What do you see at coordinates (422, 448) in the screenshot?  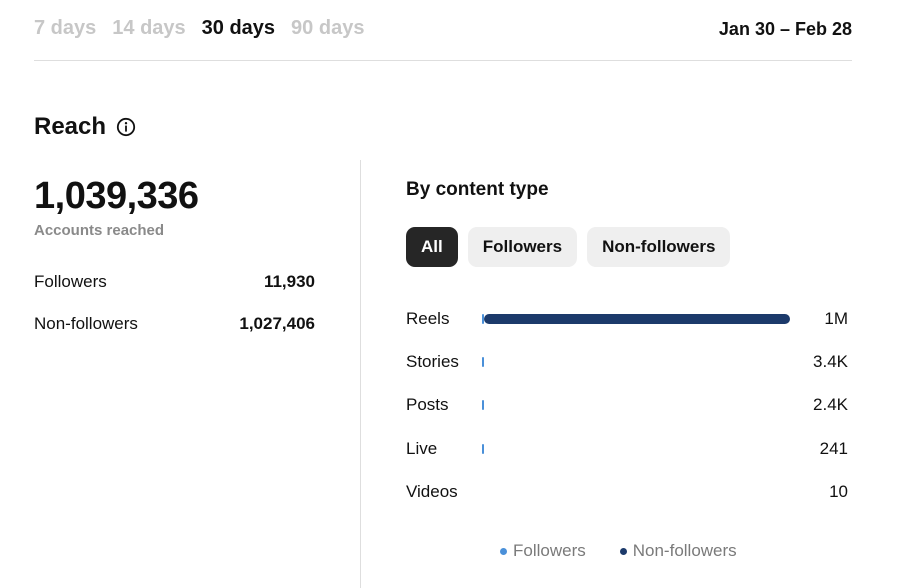 I see `content-label: Live` at bounding box center [422, 448].